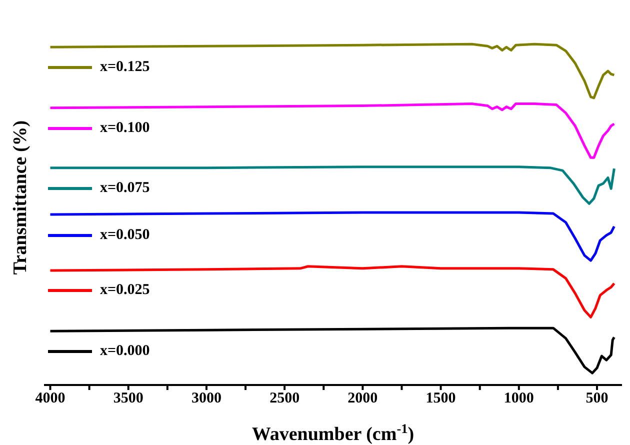 The height and width of the screenshot is (445, 630). Describe the element at coordinates (519, 398) in the screenshot. I see `x-tick-label: 1000` at that location.